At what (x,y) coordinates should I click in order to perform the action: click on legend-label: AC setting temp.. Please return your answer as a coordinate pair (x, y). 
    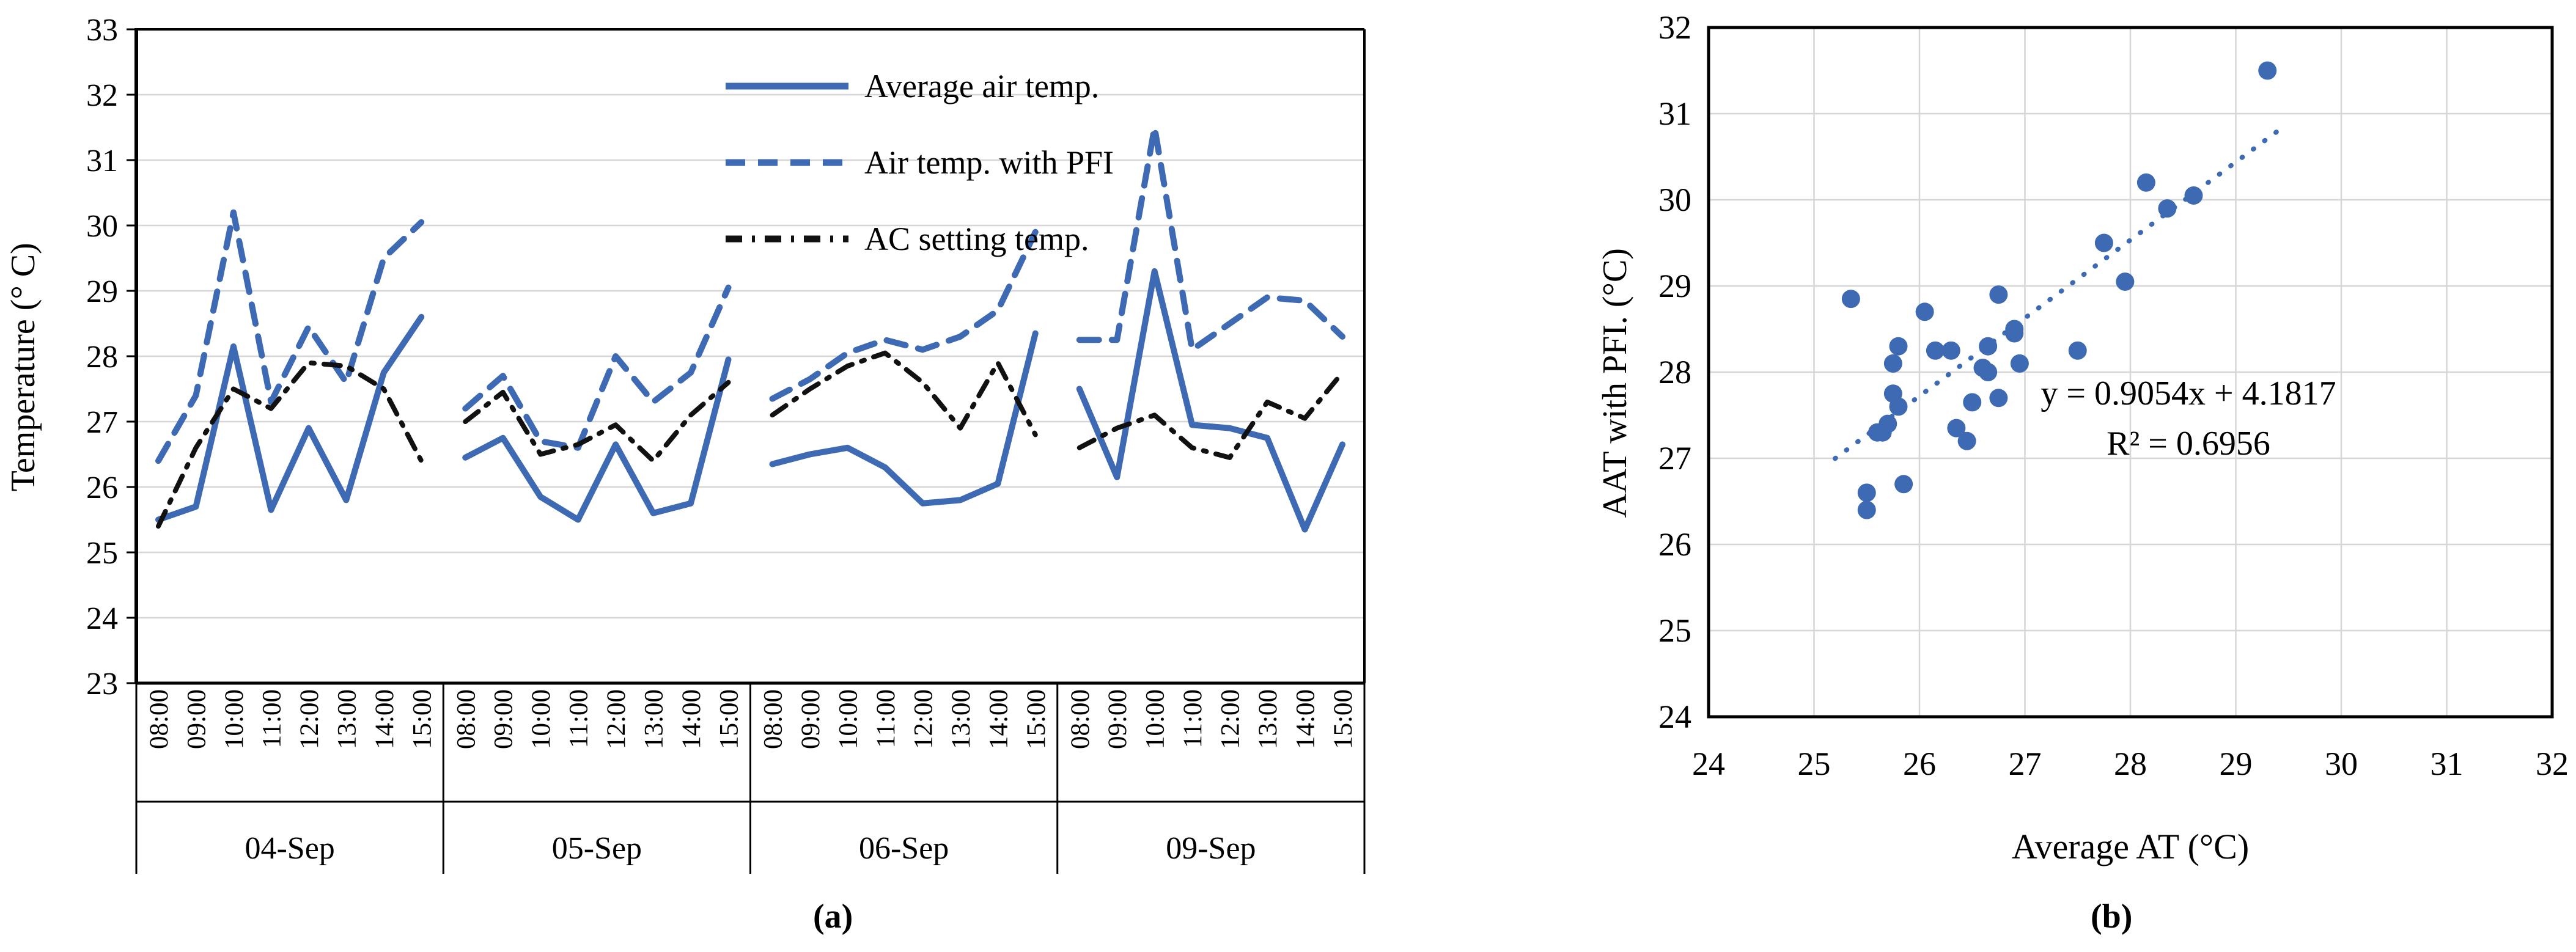
    Looking at the image, I should click on (977, 238).